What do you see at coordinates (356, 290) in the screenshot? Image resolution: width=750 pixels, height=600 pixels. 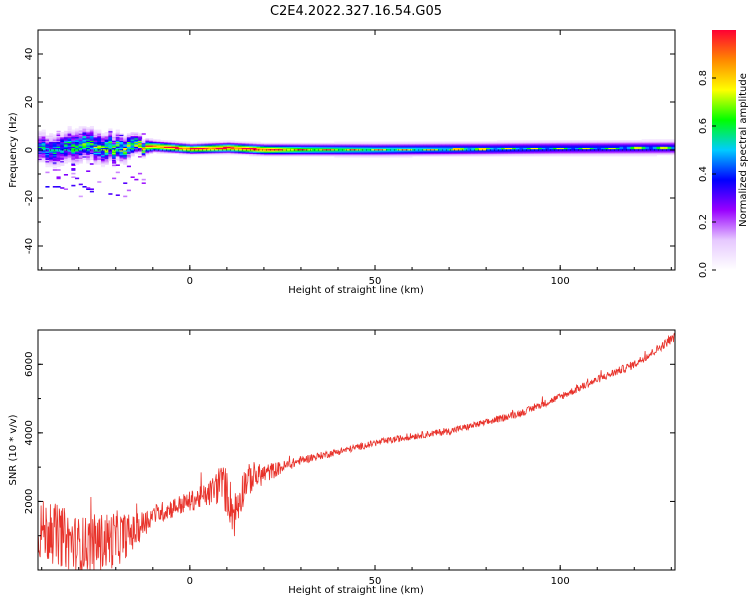 I see `spectrogram-x-axis-label: Height of straight line (km)` at bounding box center [356, 290].